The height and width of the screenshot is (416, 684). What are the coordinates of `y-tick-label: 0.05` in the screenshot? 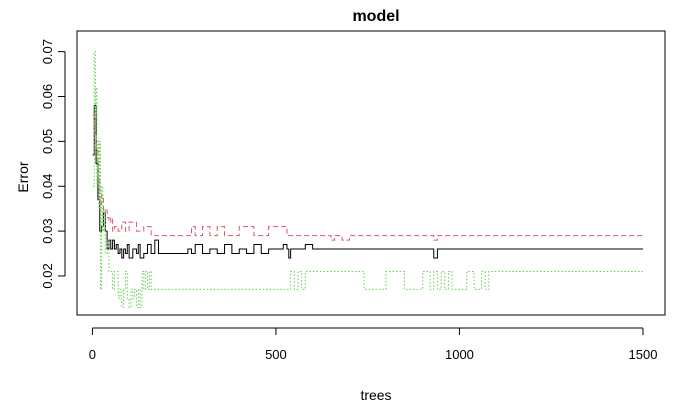 It's located at (47, 141).